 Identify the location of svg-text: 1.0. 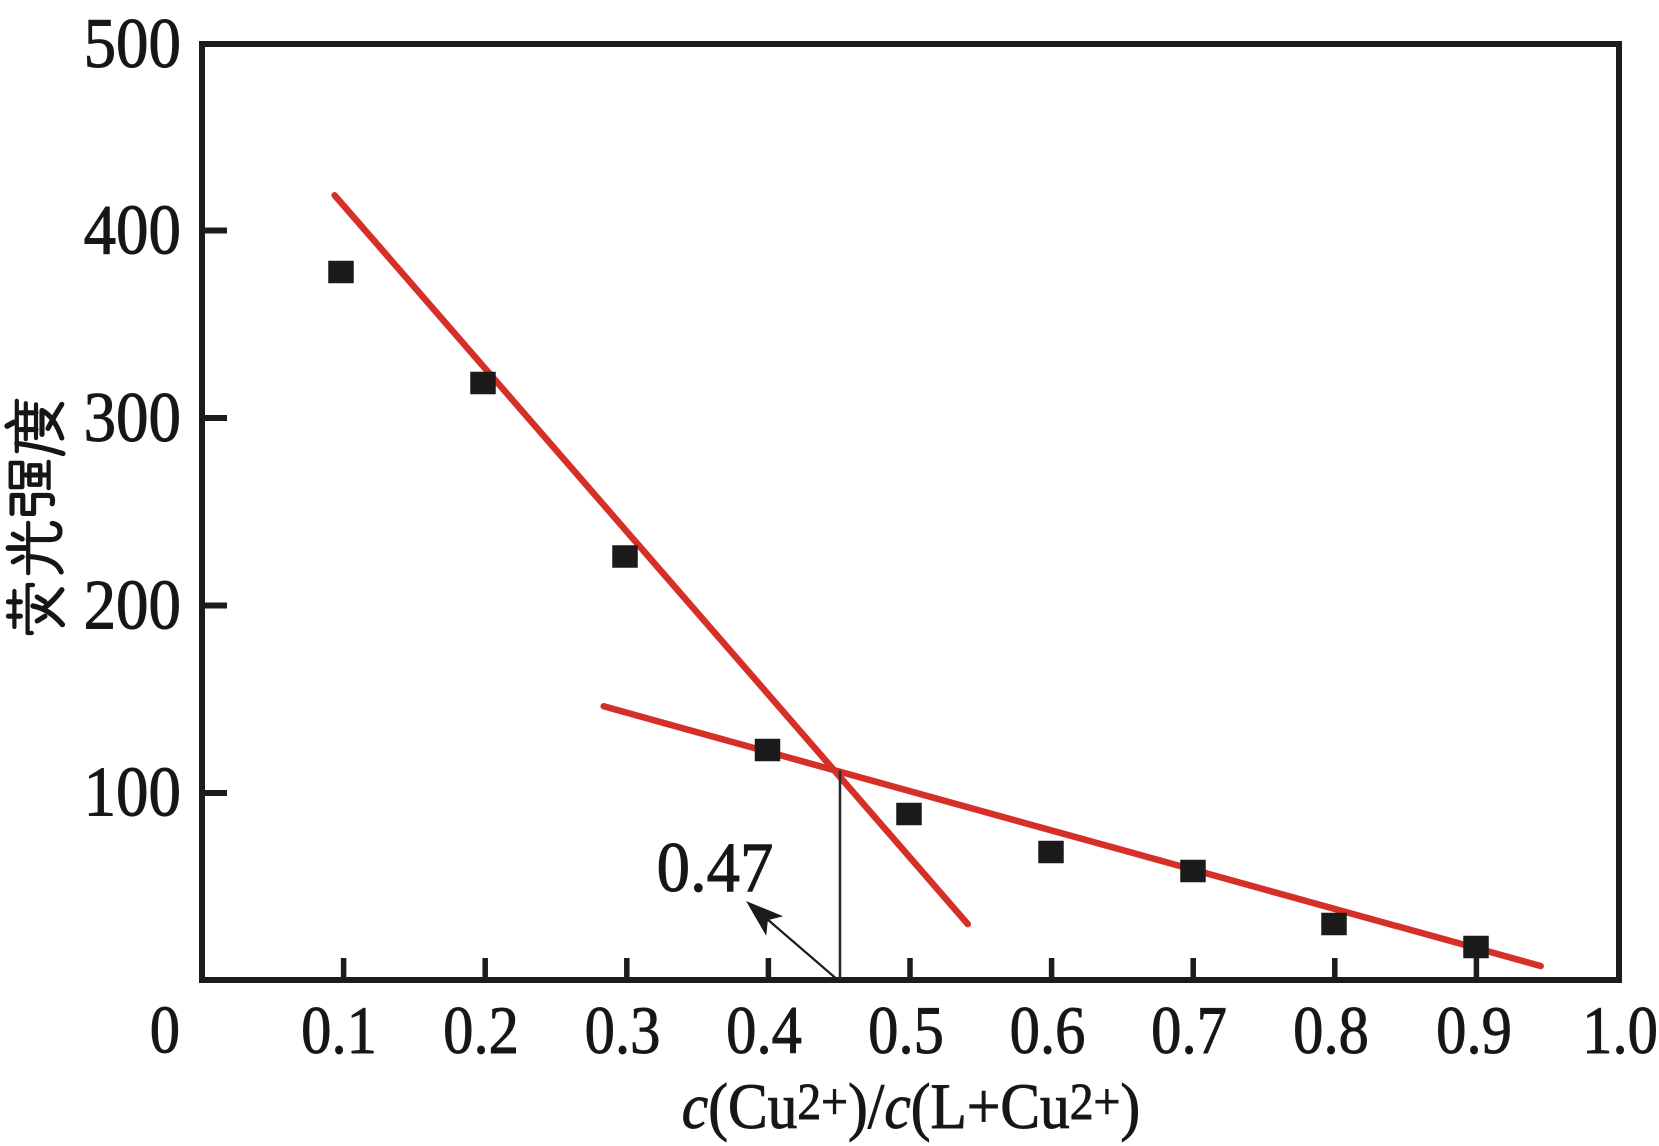
(1620, 1030).